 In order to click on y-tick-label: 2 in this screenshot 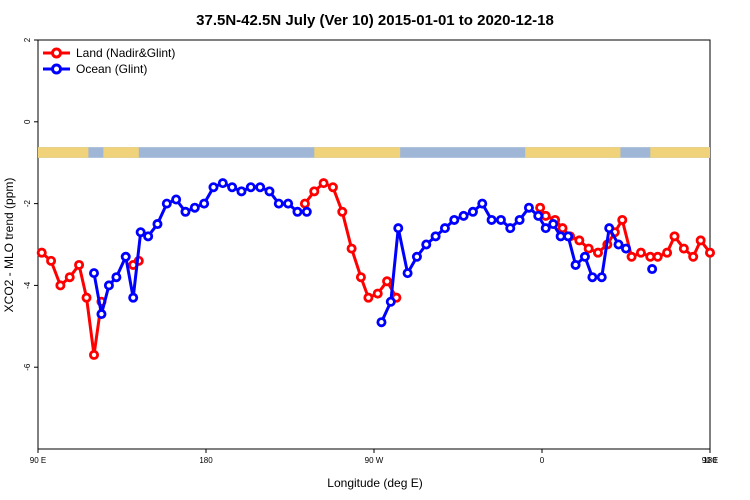, I will do `click(27, 39)`.